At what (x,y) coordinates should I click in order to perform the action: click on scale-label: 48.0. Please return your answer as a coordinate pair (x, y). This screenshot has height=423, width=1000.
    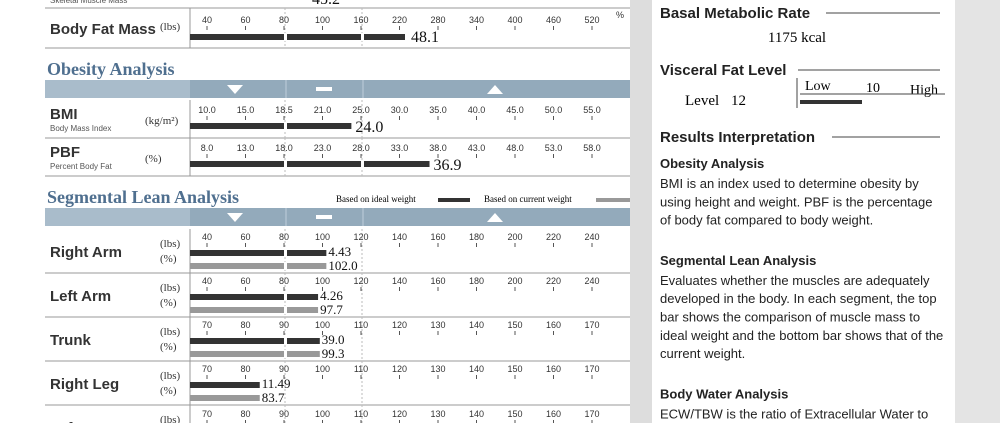
    Looking at the image, I should click on (515, 148).